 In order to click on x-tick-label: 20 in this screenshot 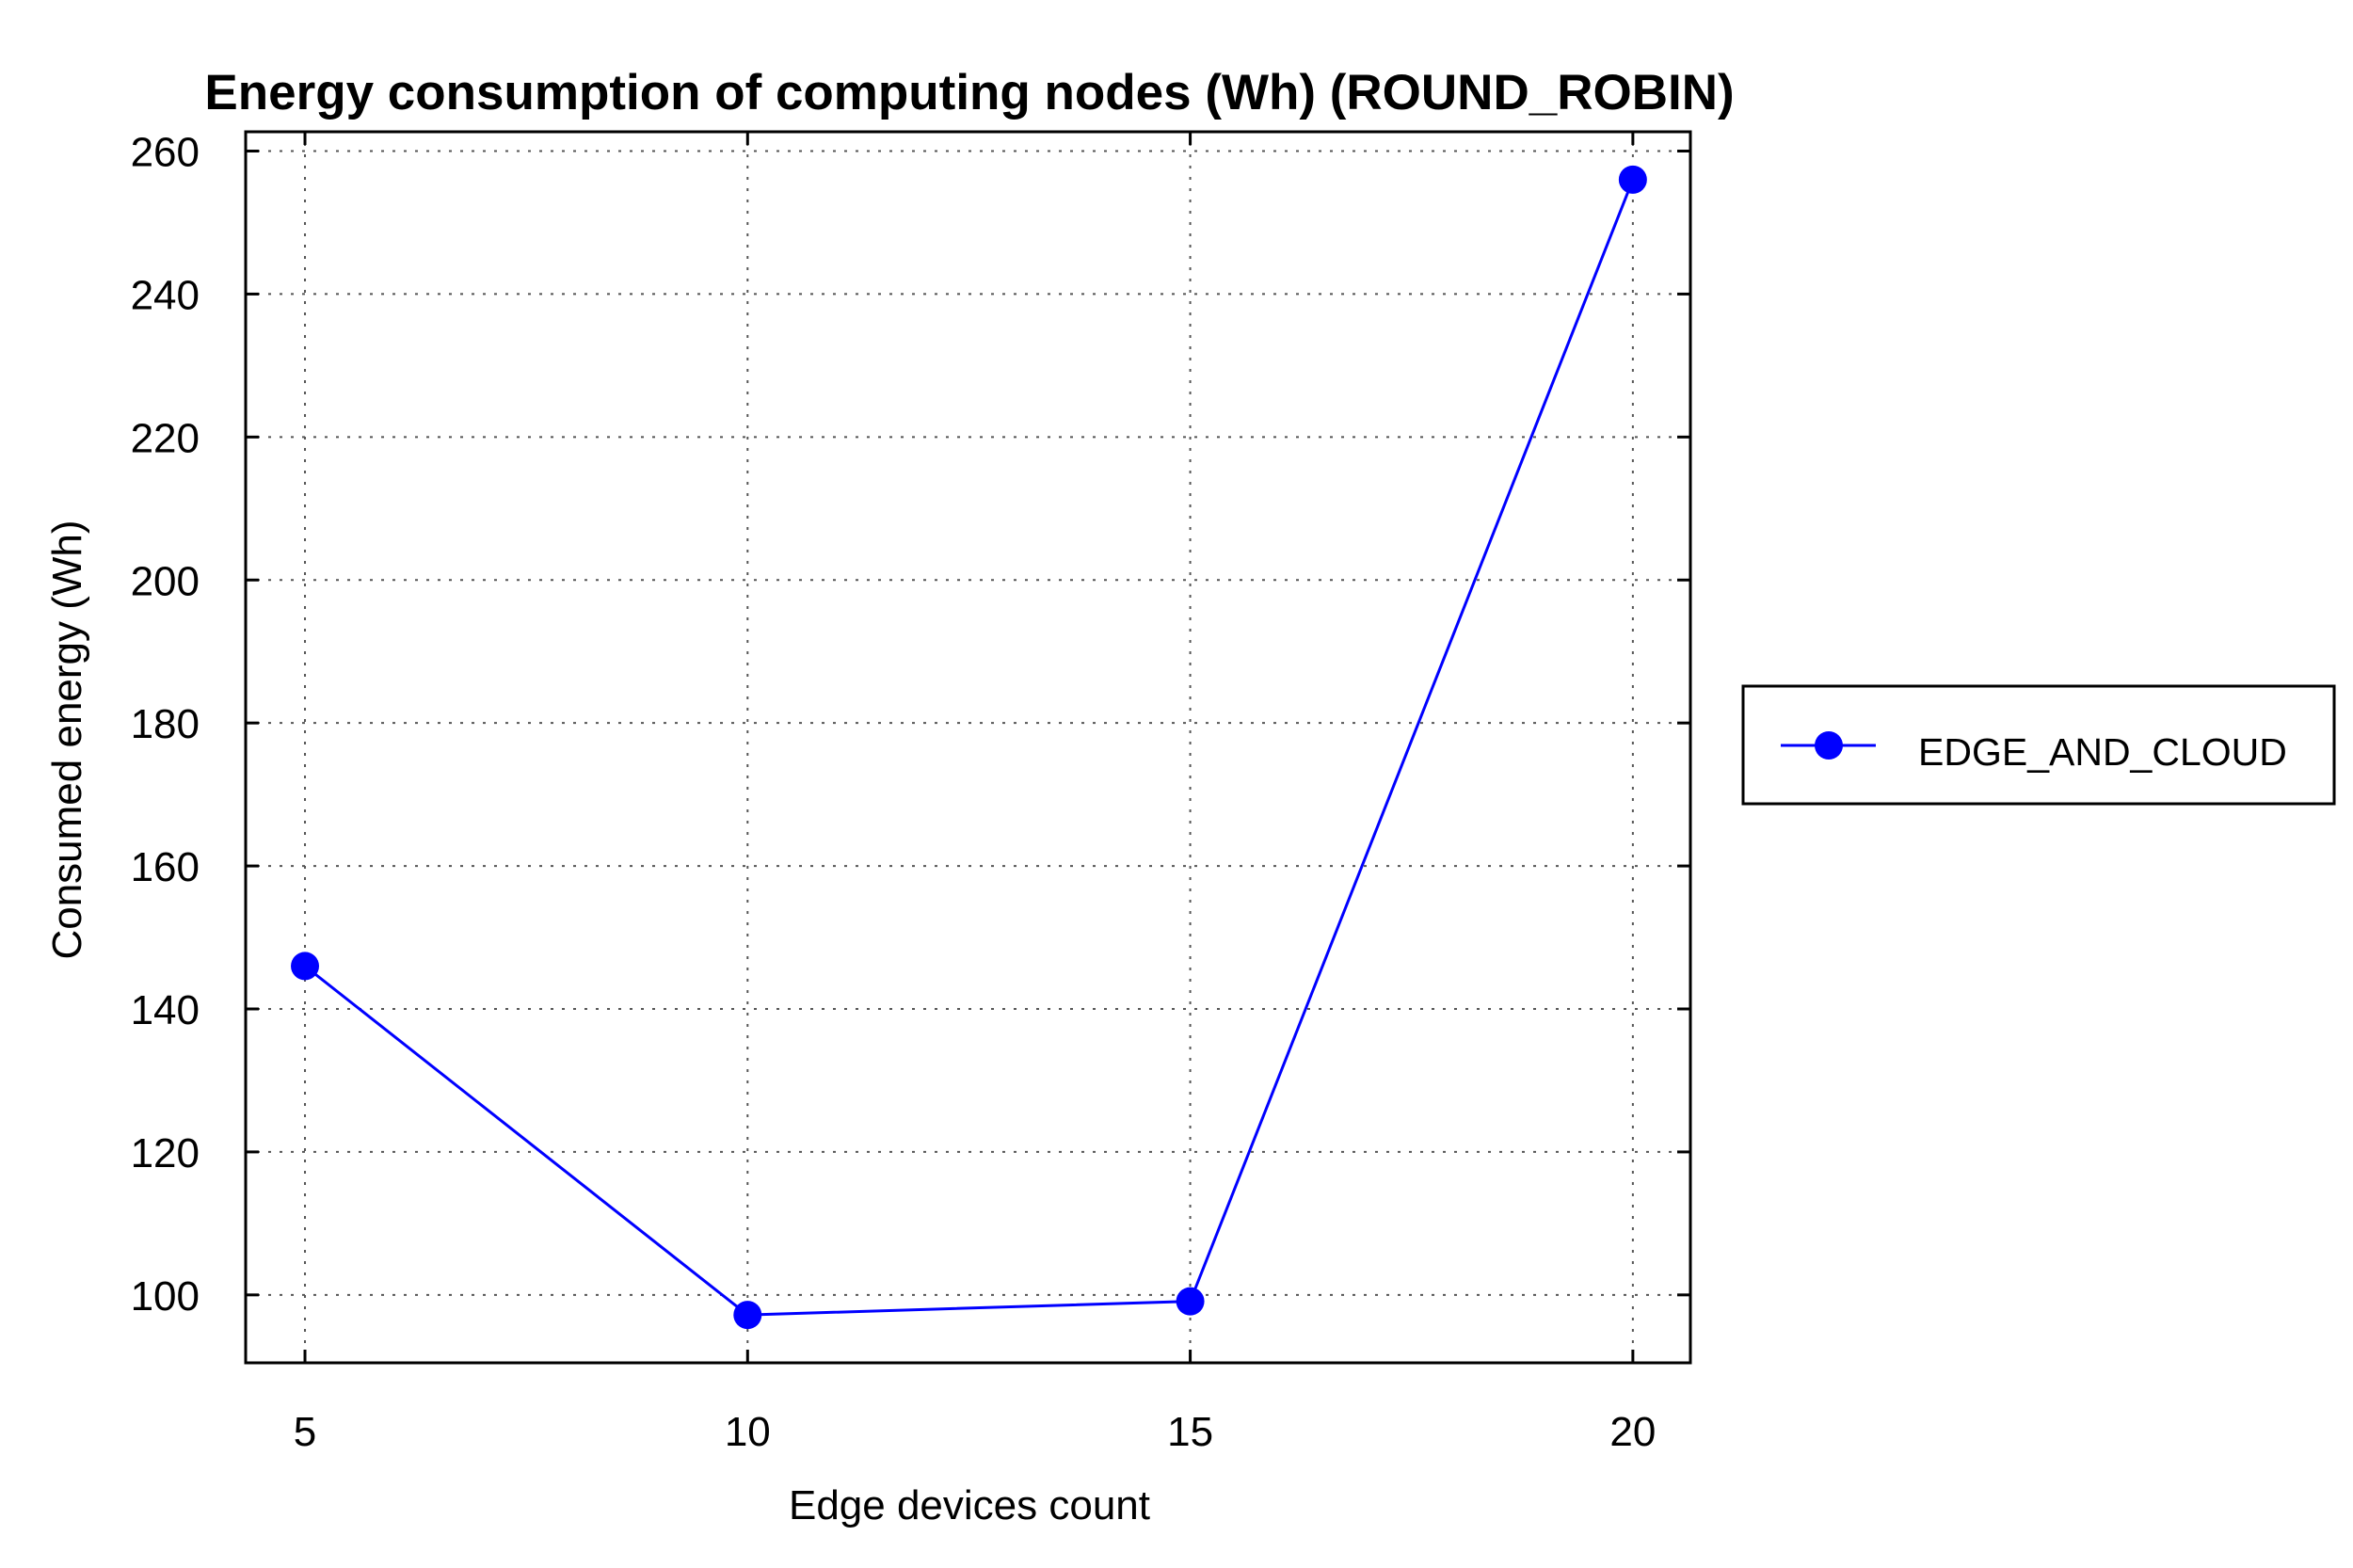, I will do `click(1633, 1432)`.